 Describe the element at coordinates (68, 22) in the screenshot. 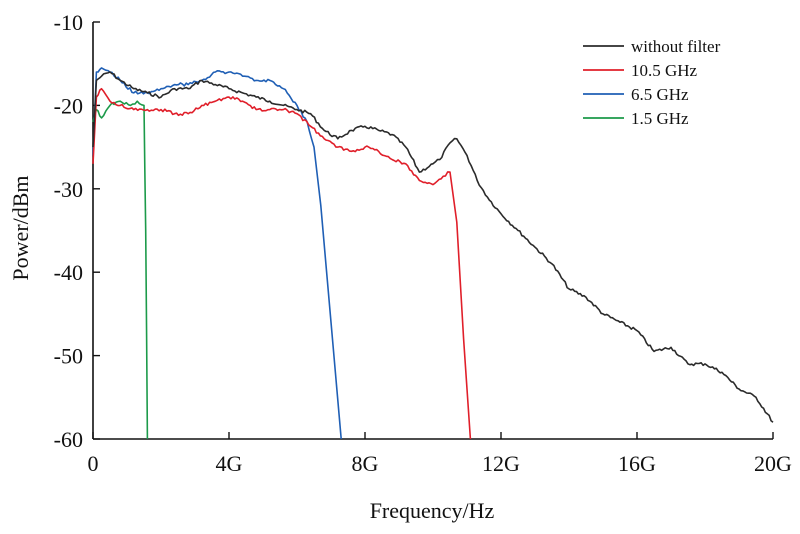

I see `y-tick-label: -10` at that location.